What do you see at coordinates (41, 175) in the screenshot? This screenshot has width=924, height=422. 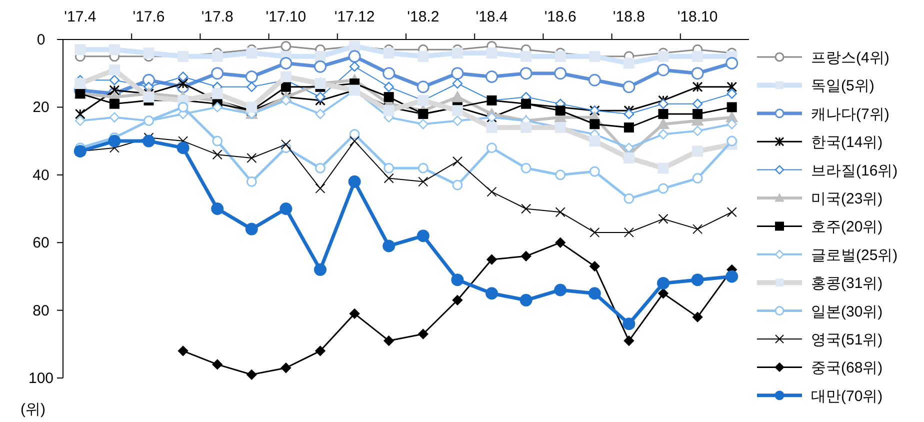 I see `y-tick-label: 40` at bounding box center [41, 175].